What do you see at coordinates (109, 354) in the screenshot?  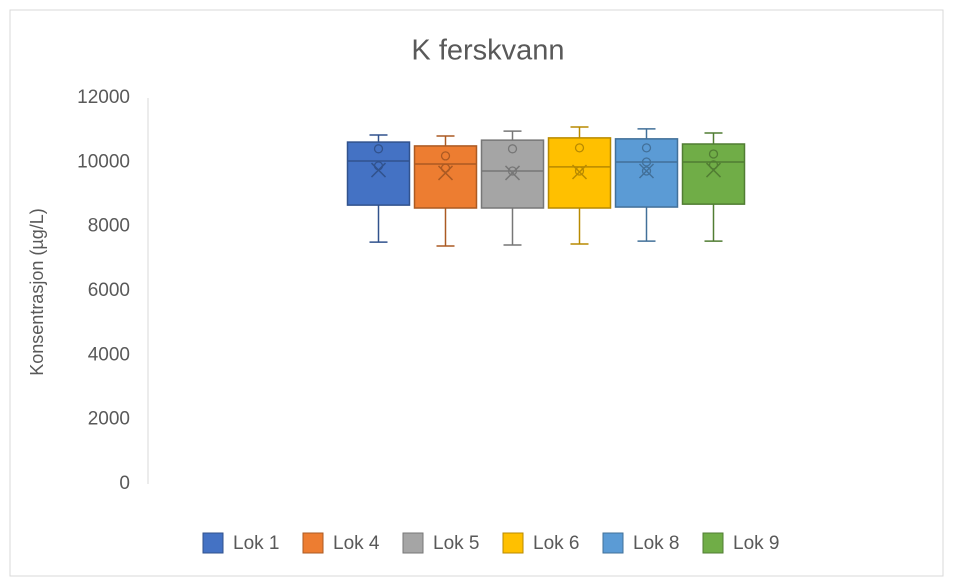 I see `y-tick-label: 4000` at bounding box center [109, 354].